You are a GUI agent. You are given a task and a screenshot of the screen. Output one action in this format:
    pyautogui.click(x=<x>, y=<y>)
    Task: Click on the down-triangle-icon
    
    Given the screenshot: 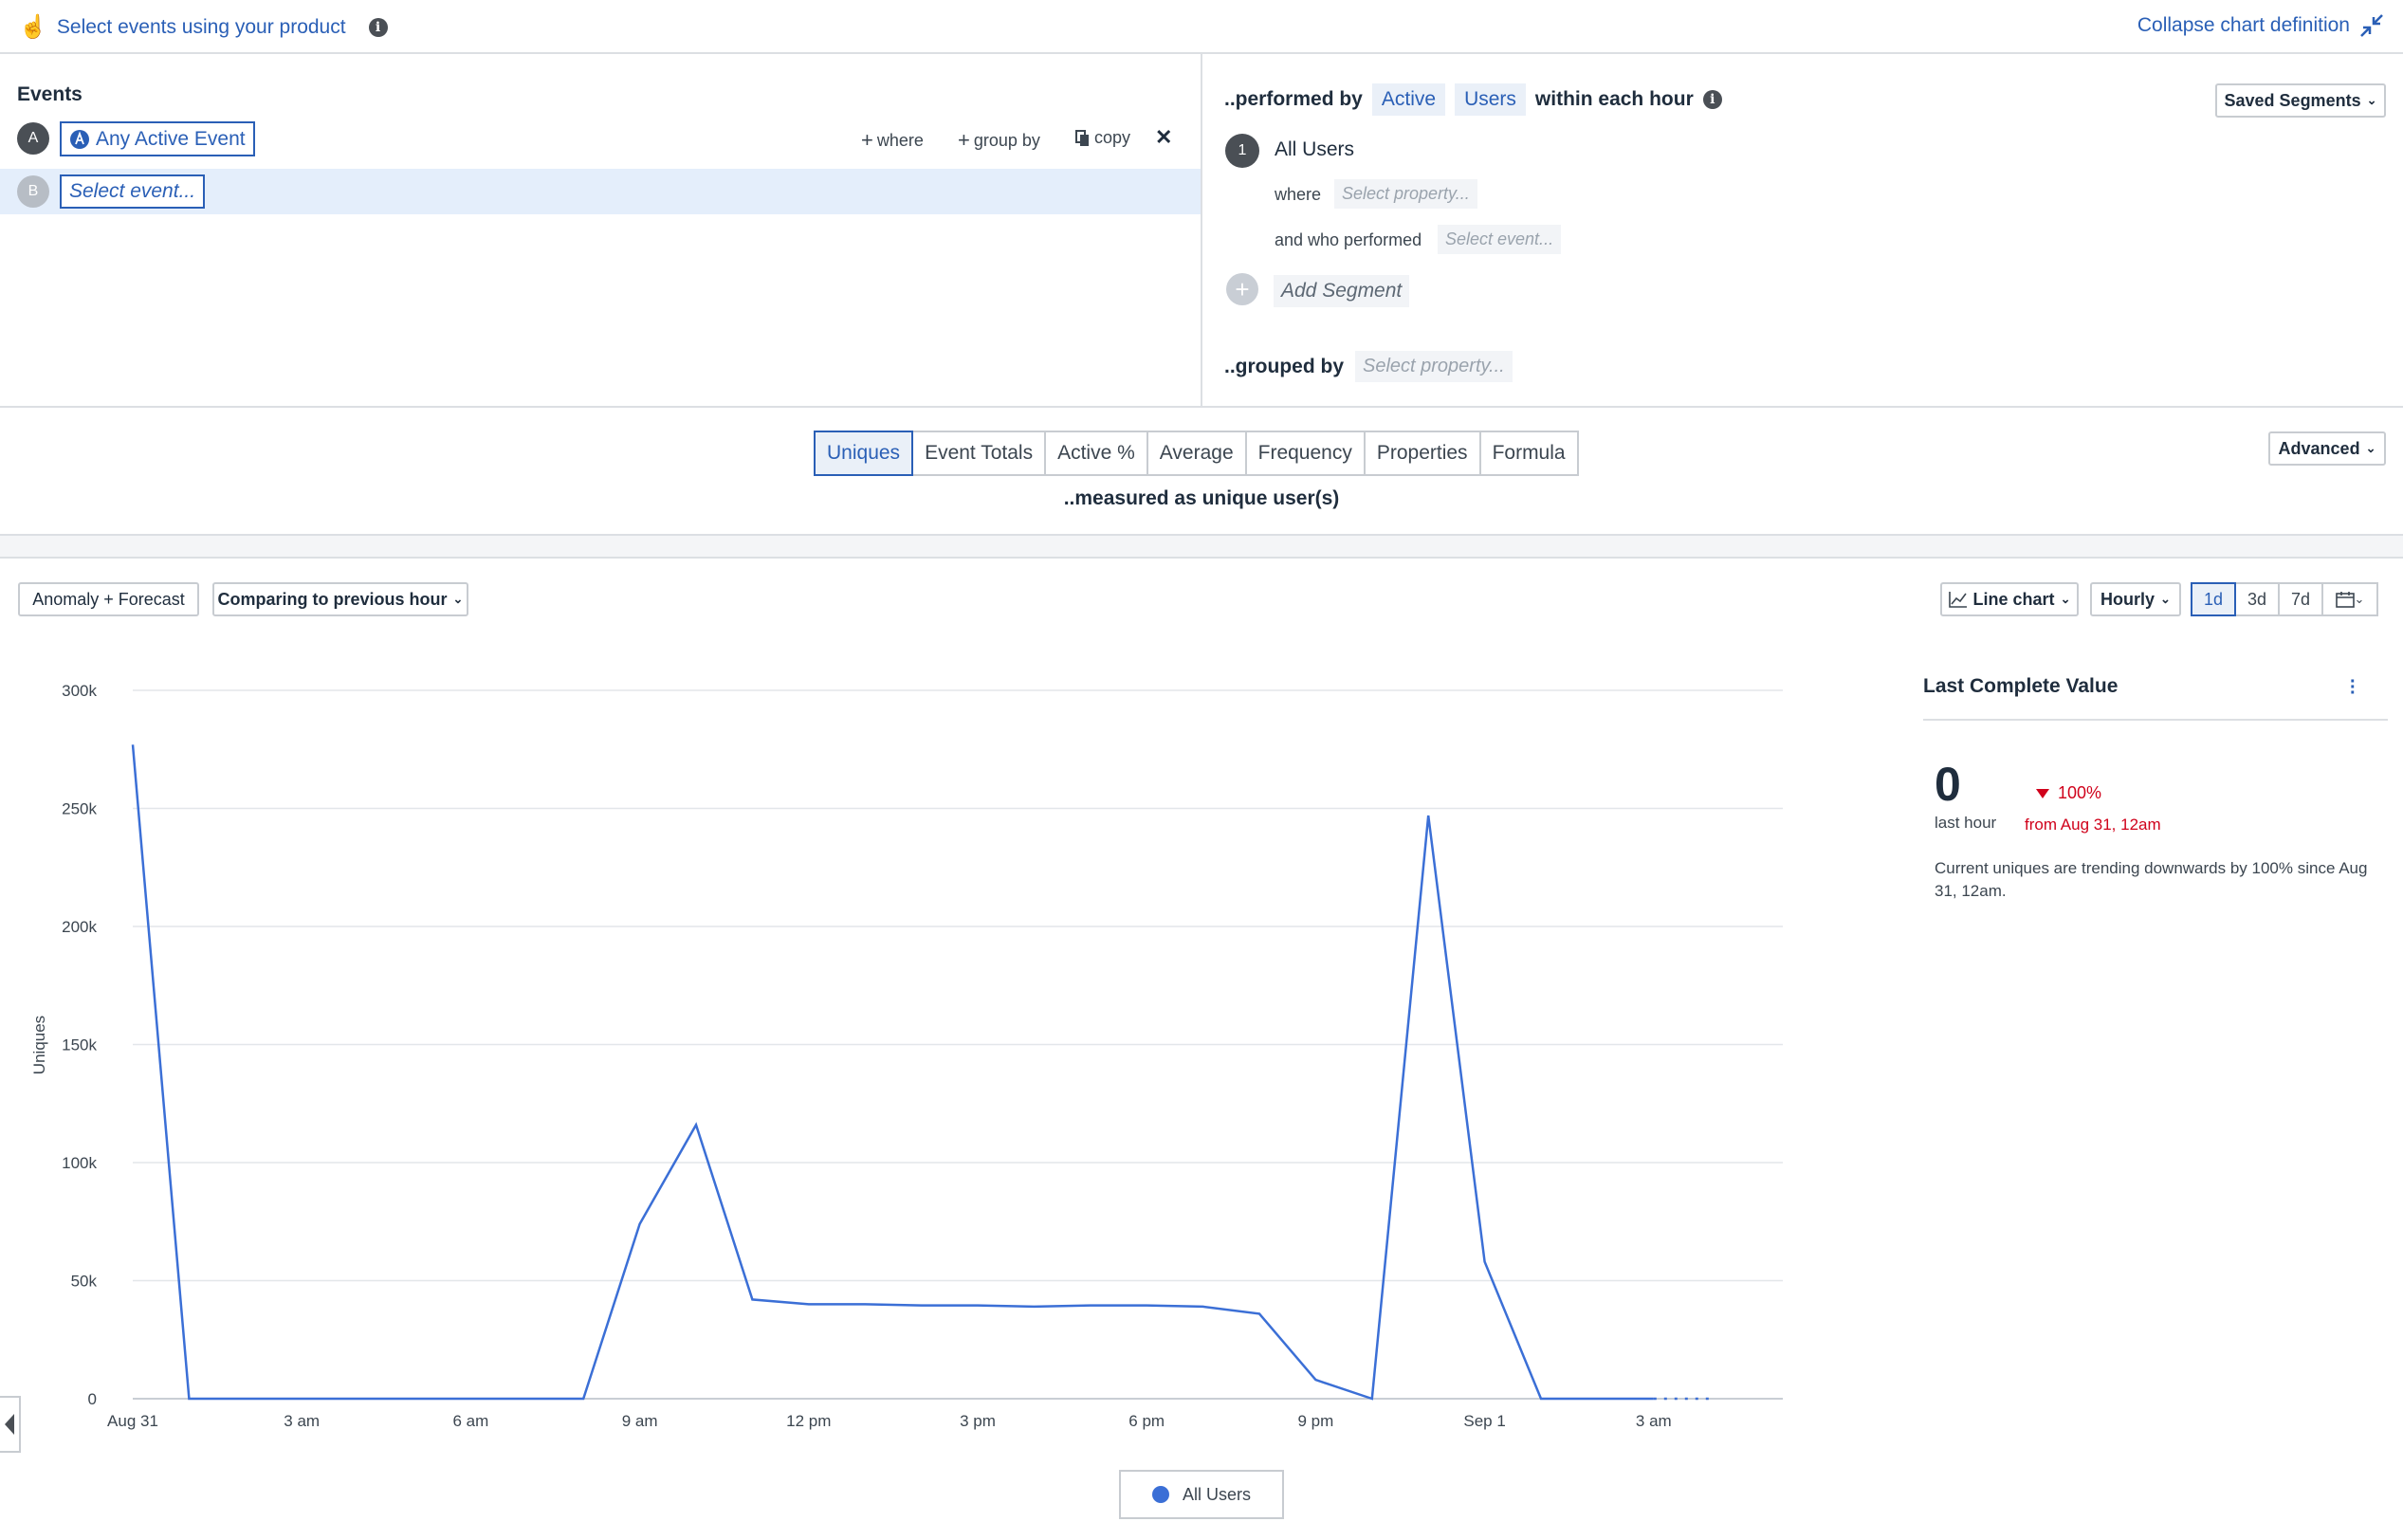 What is the action you would take?
    pyautogui.click(x=2042, y=793)
    